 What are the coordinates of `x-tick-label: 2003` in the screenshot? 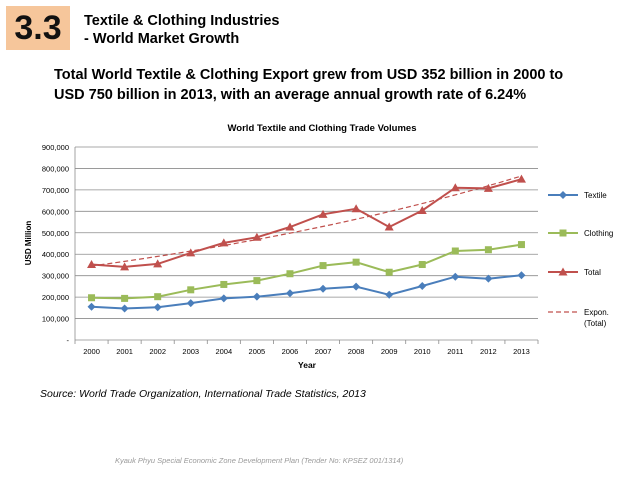 It's located at (190, 351).